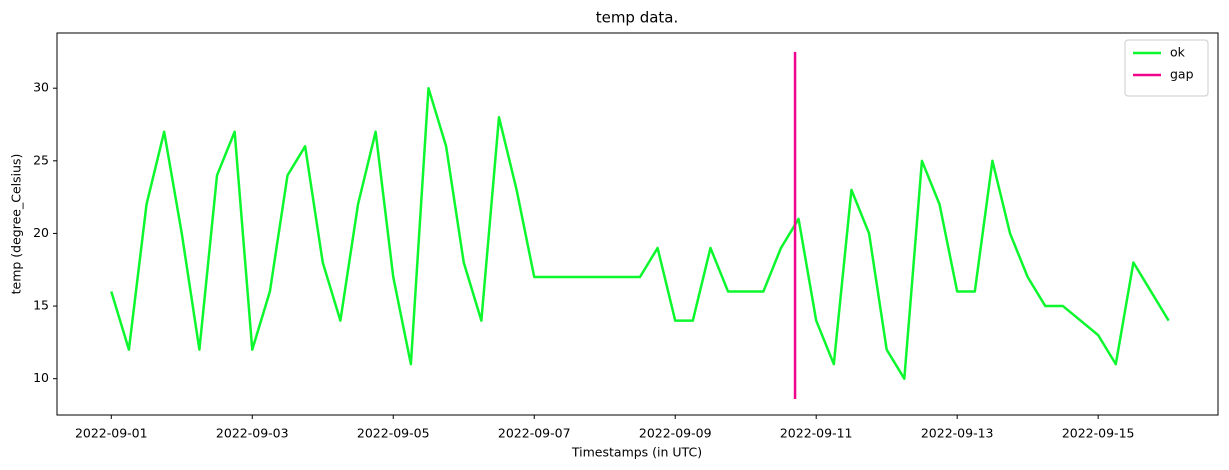 Image resolution: width=1229 pixels, height=470 pixels. What do you see at coordinates (16, 224) in the screenshot?
I see `y-axis-label: temp (degree_Celsius)` at bounding box center [16, 224].